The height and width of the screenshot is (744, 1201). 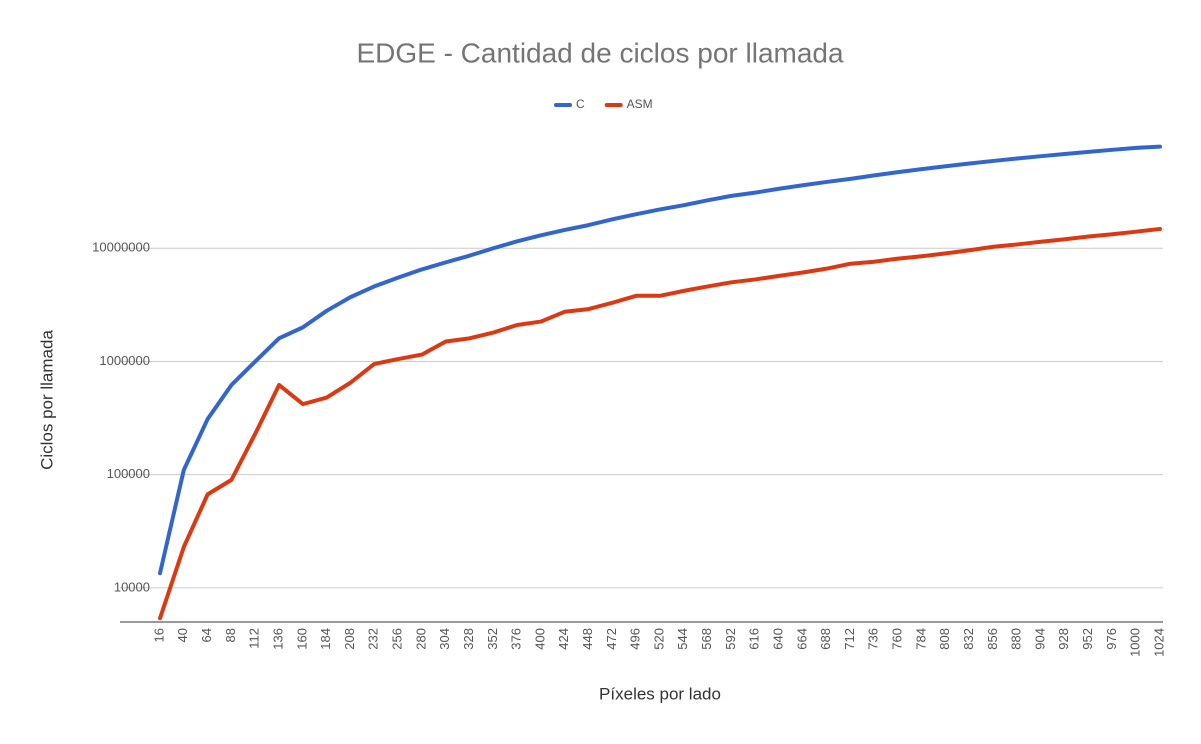 What do you see at coordinates (1039, 639) in the screenshot?
I see `x-tick-label: 904` at bounding box center [1039, 639].